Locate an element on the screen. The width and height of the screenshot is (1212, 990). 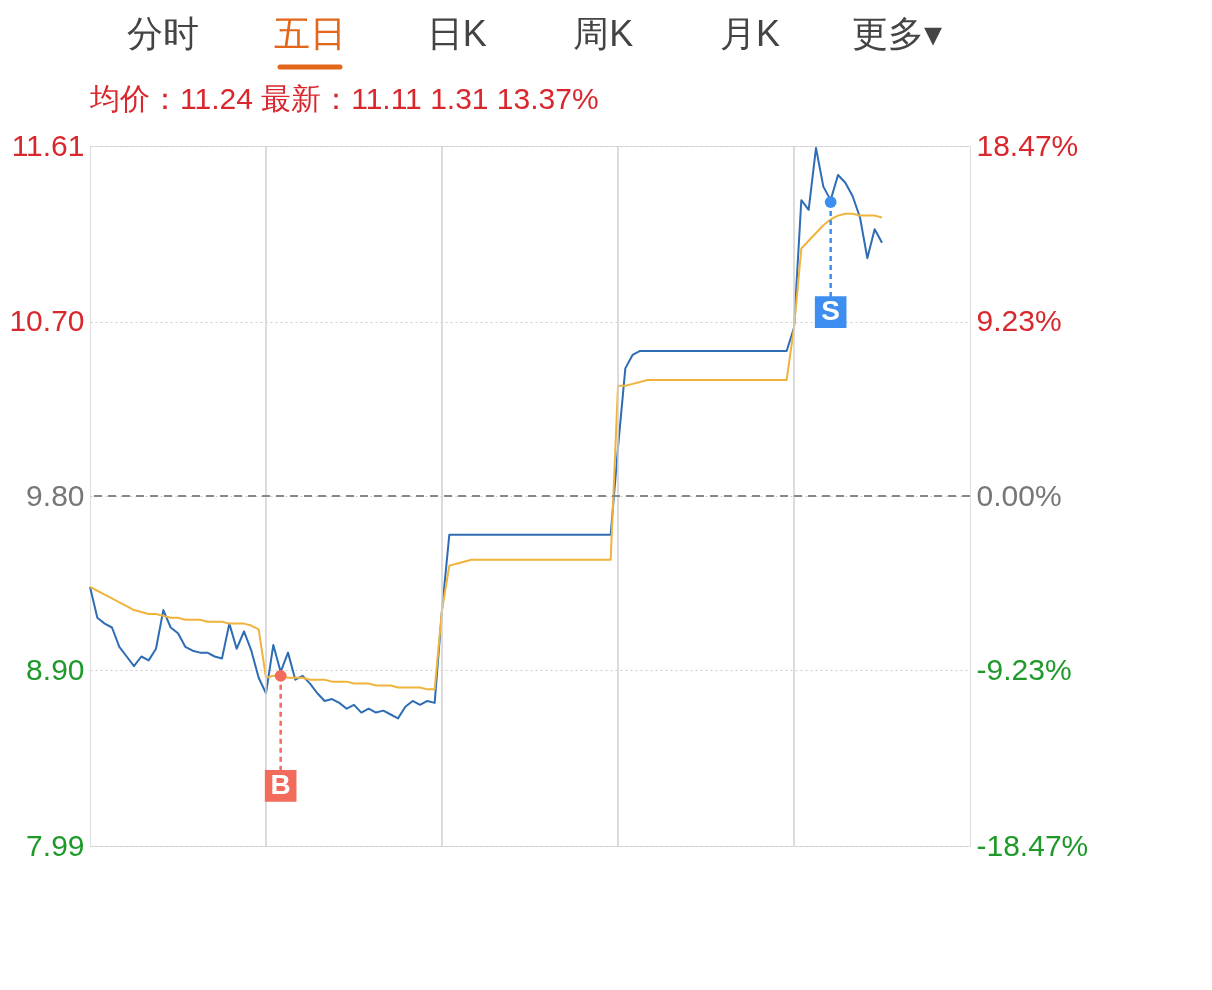
text: 更多▾ is located at coordinates (896, 33).